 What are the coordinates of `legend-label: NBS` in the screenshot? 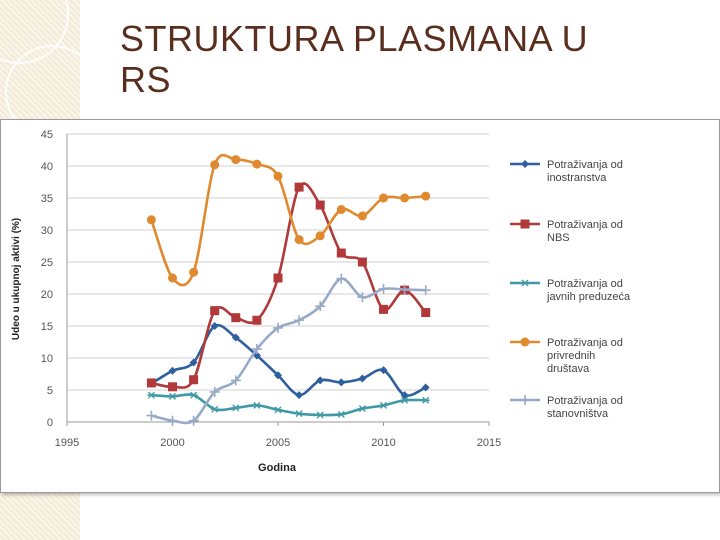 It's located at (558, 238).